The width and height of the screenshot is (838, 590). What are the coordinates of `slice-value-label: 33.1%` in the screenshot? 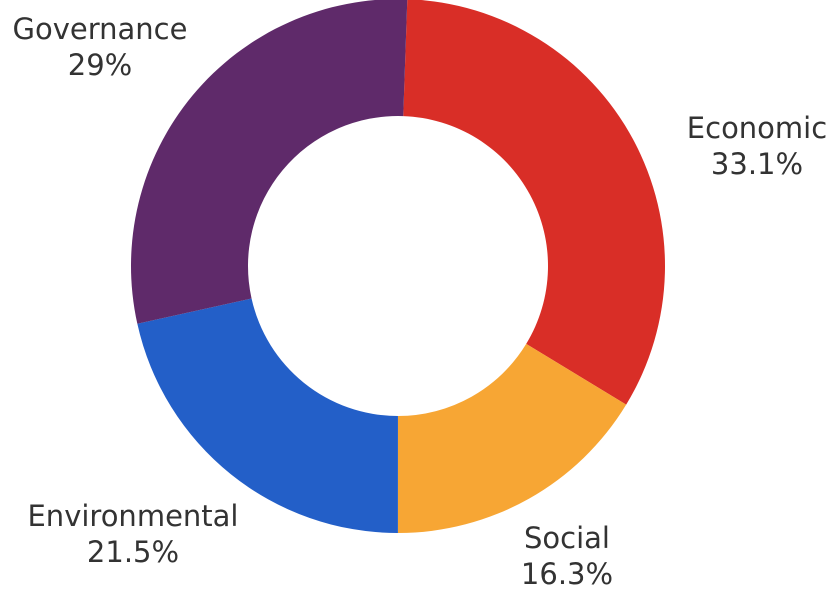 It's located at (757, 164).